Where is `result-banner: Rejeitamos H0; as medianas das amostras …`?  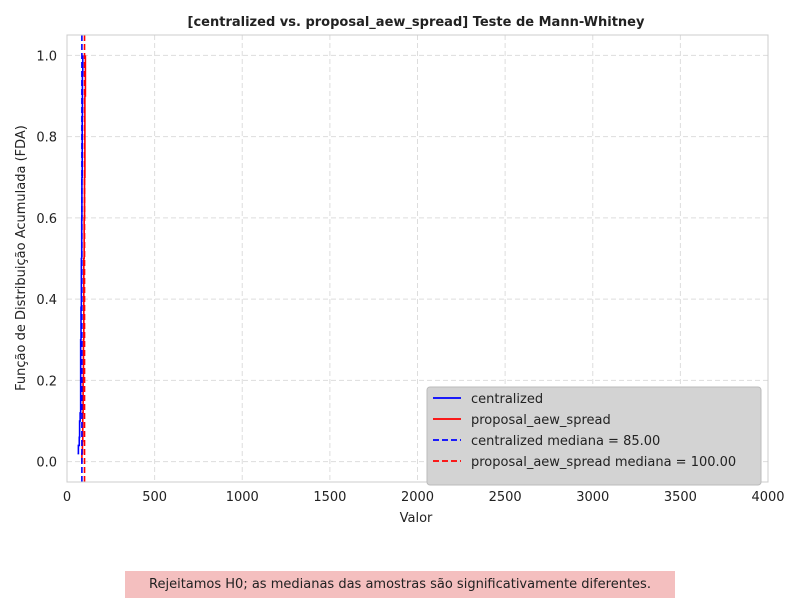 result-banner: Rejeitamos H0; as medianas das amostras … is located at coordinates (400, 584).